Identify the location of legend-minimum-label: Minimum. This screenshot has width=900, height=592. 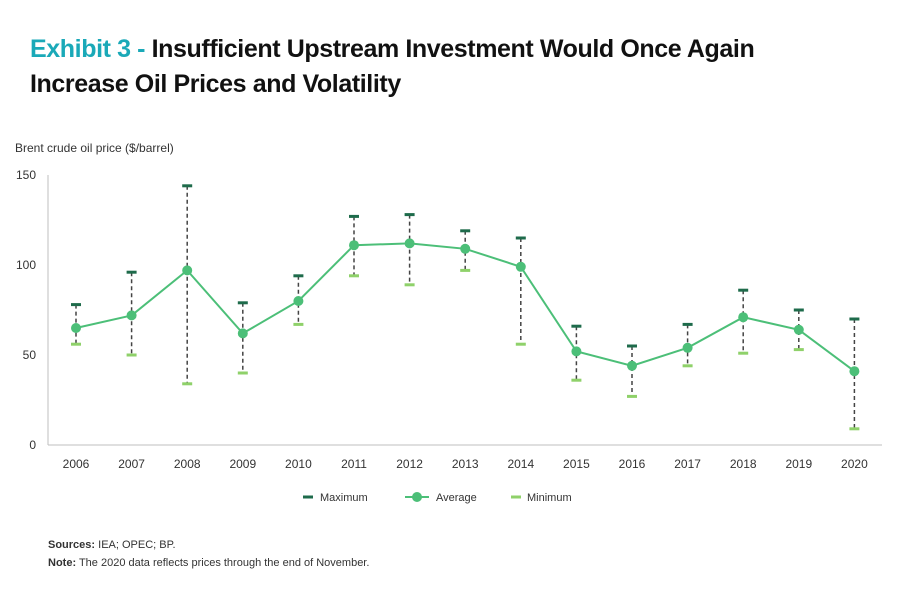
(549, 498).